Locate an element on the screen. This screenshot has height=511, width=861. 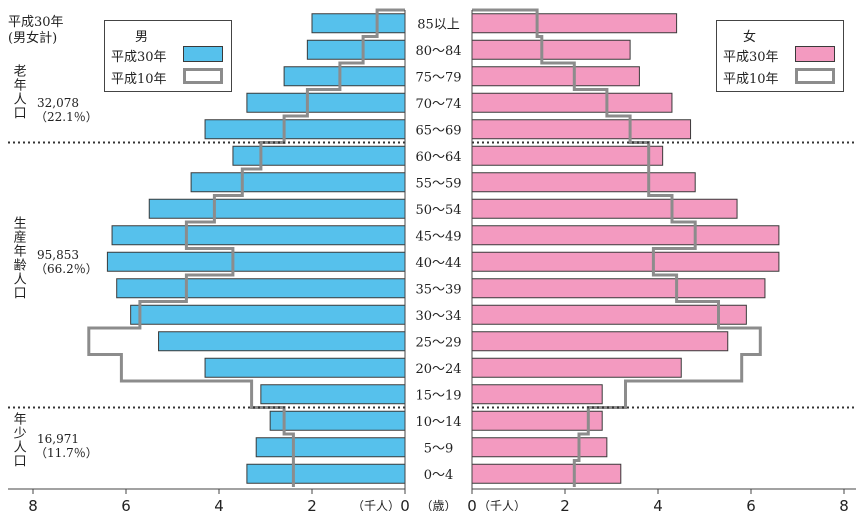
legend-male-2018-label: 平成30年 is located at coordinates (139, 57).